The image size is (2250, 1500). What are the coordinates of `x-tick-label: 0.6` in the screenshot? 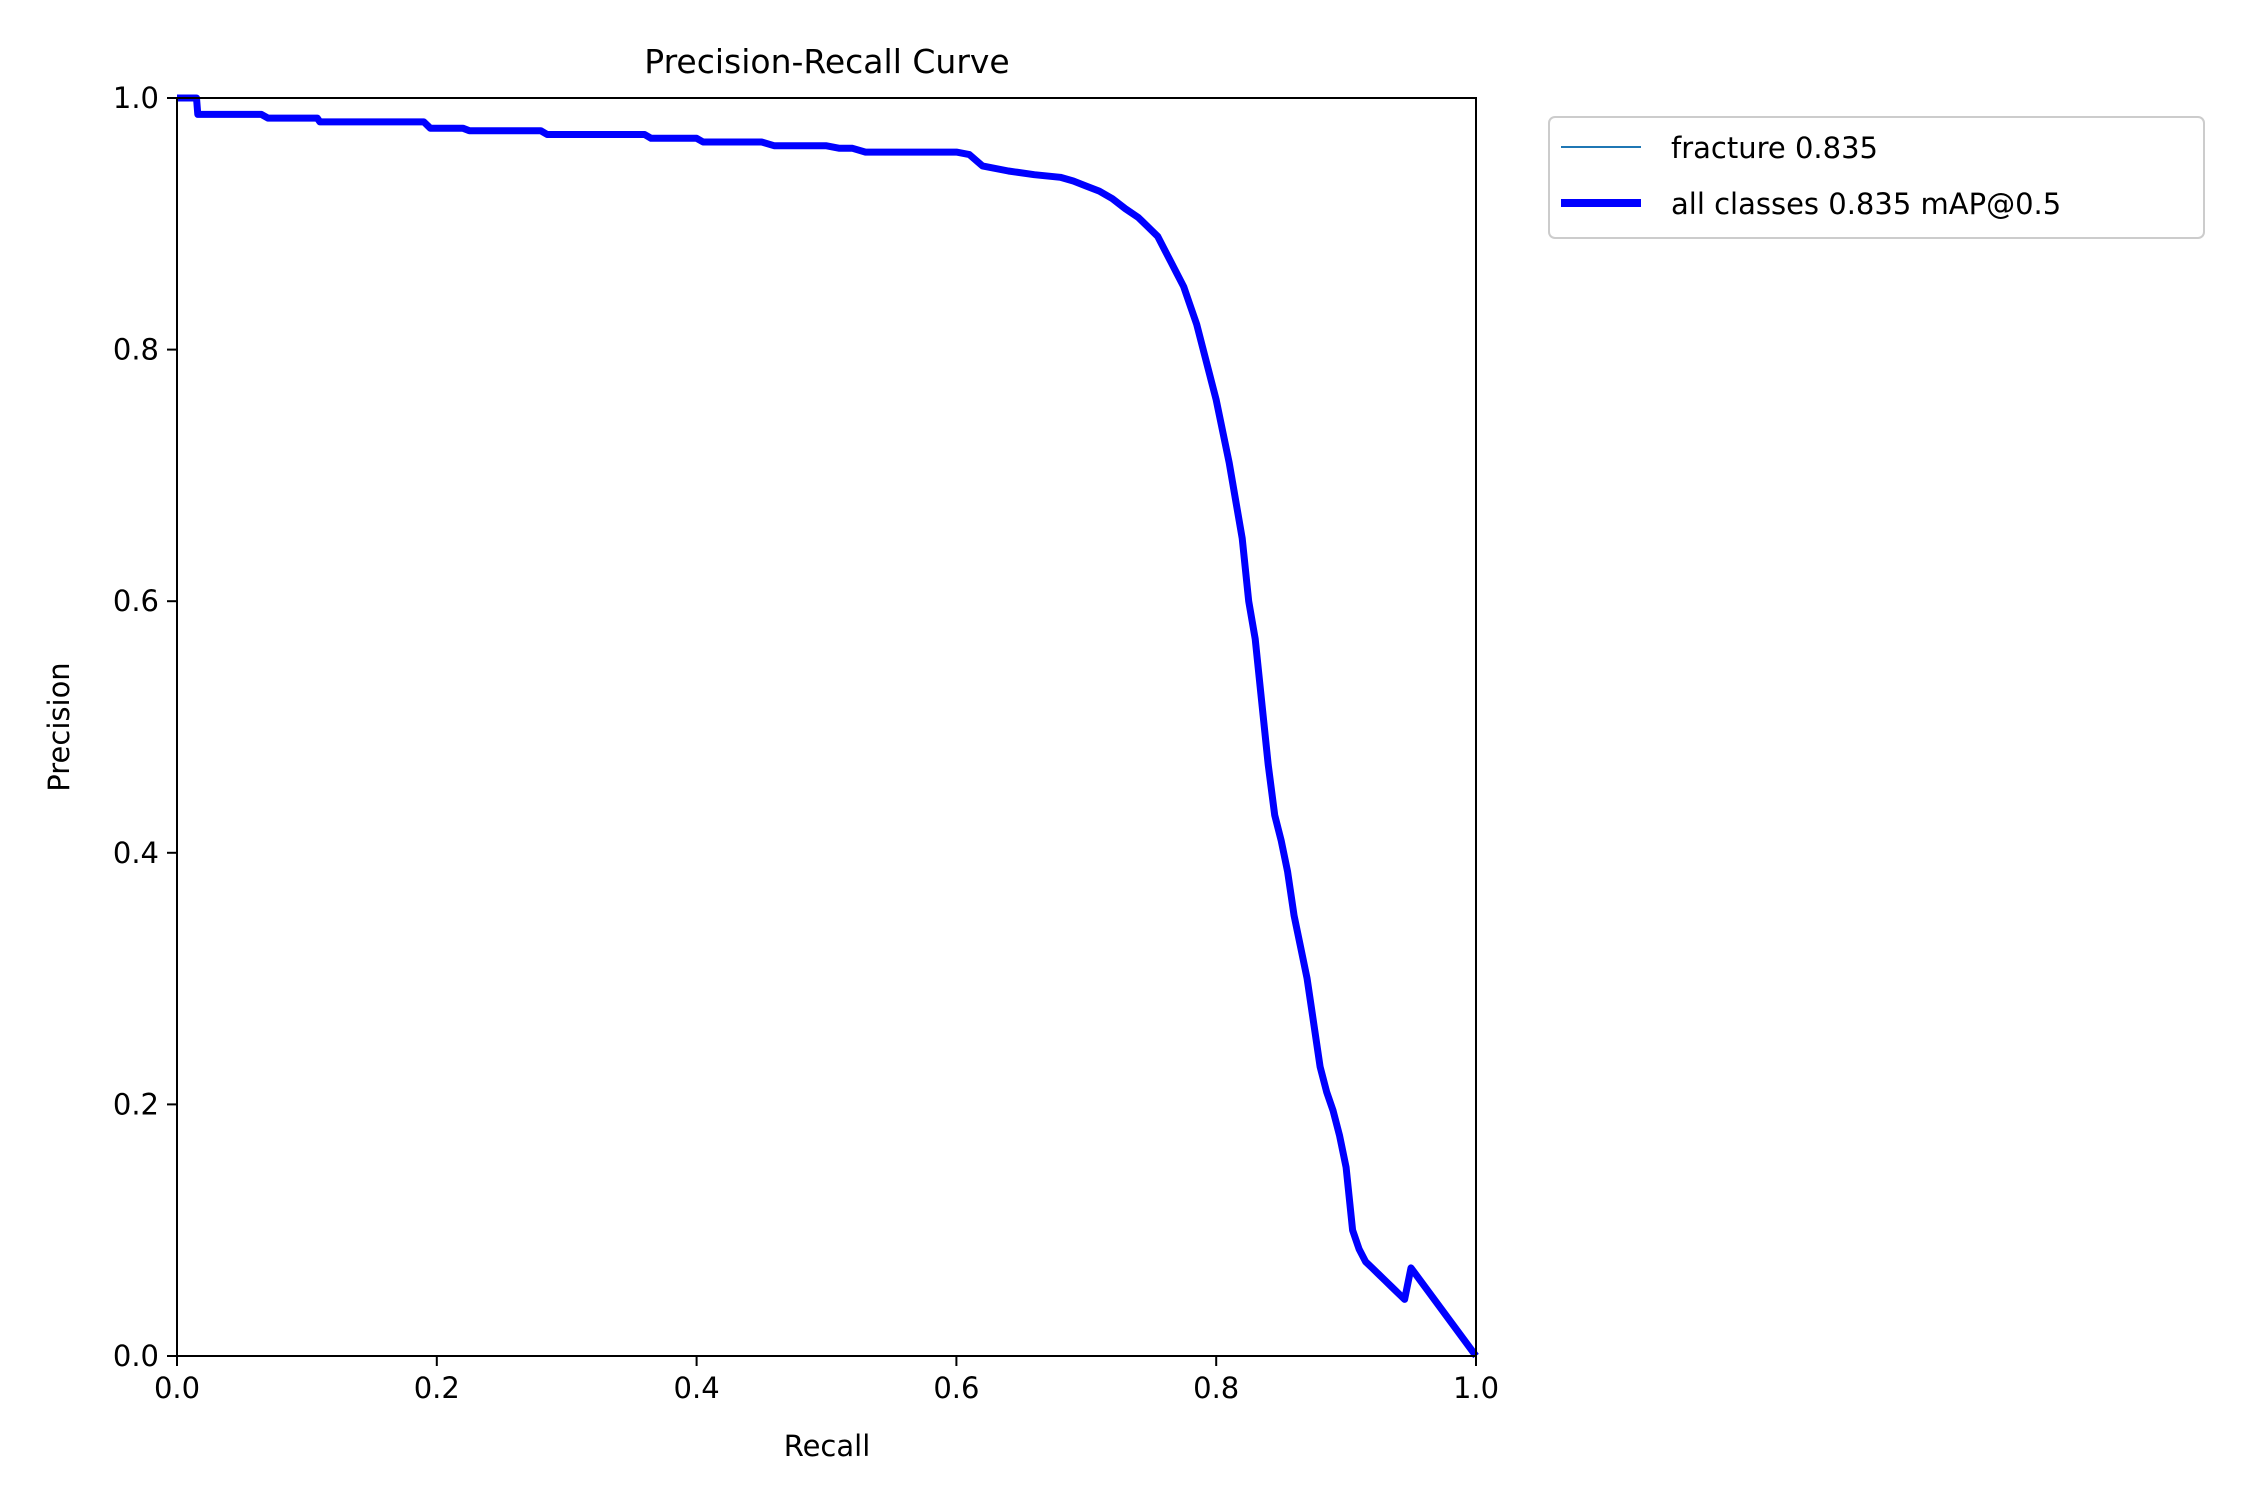 It's located at (956, 1388).